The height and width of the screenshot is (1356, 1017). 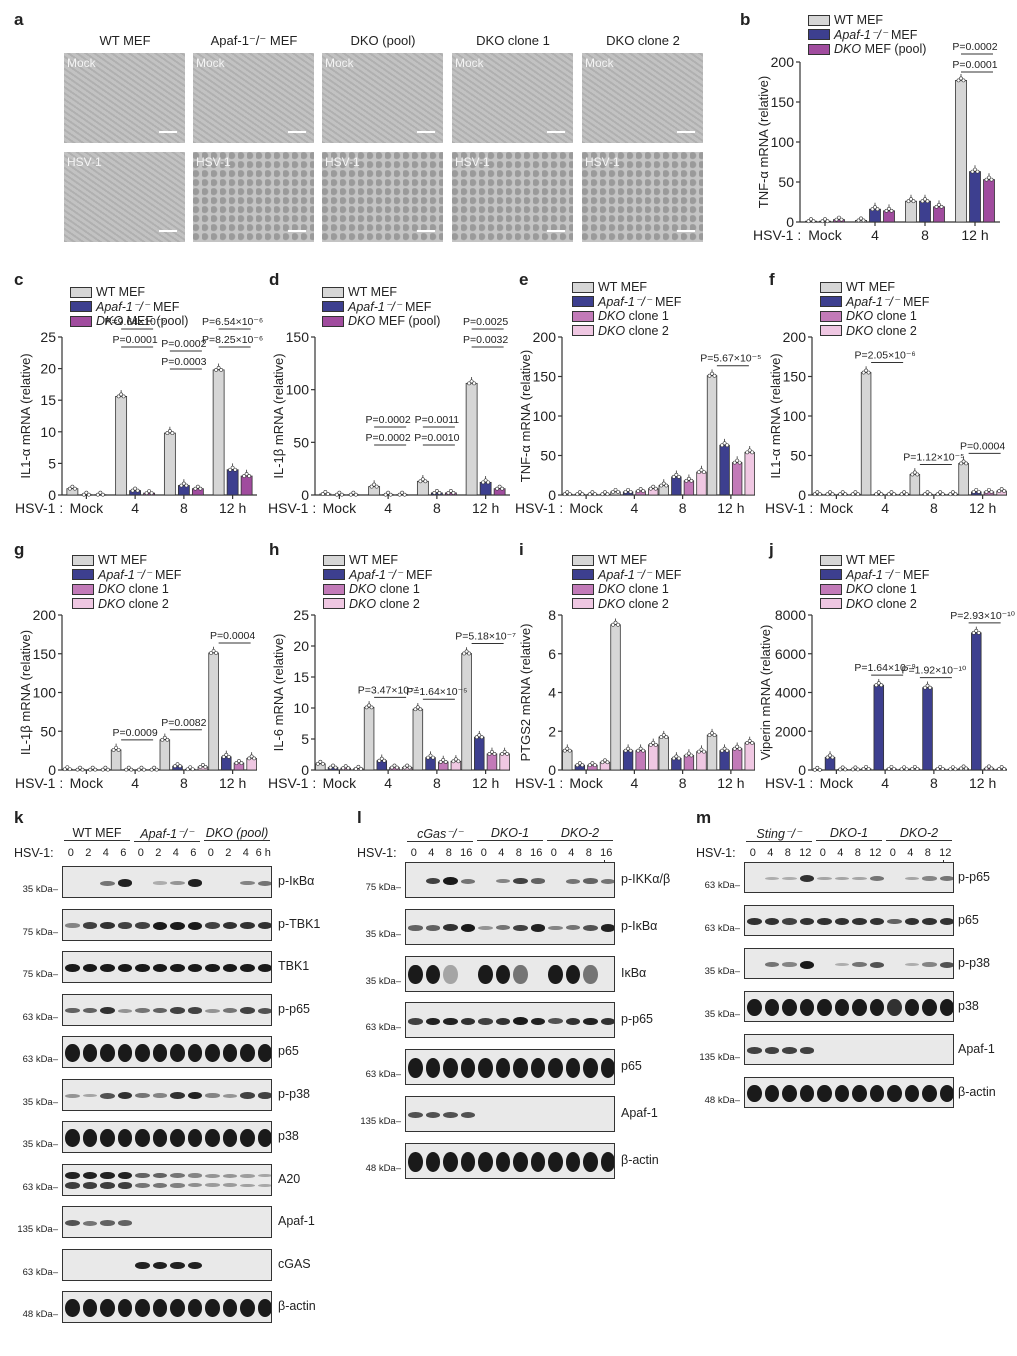 What do you see at coordinates (745, 19) in the screenshot?
I see `panel-letter-b: b` at bounding box center [745, 19].